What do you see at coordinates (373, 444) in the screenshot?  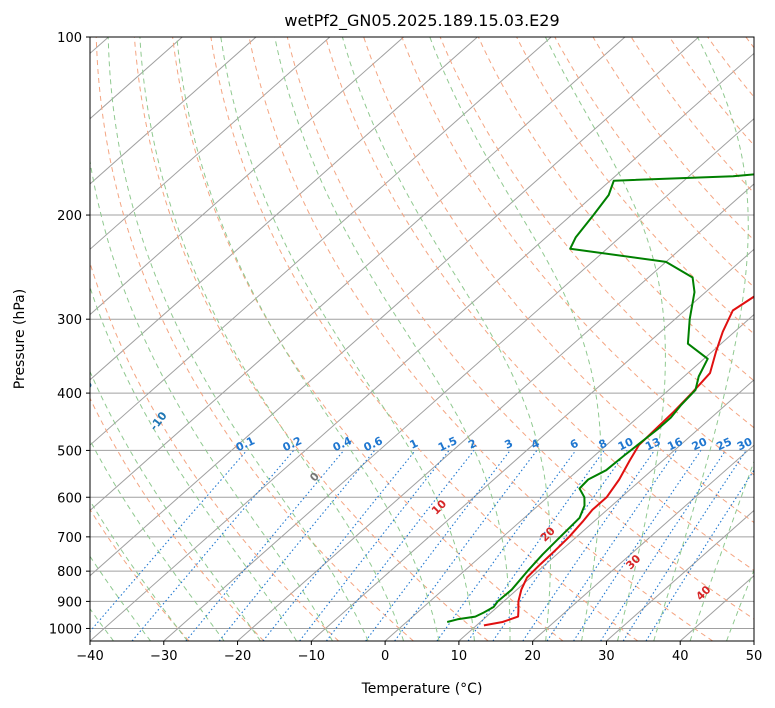 I see `mixing-ratio-label: 0.6` at bounding box center [373, 444].